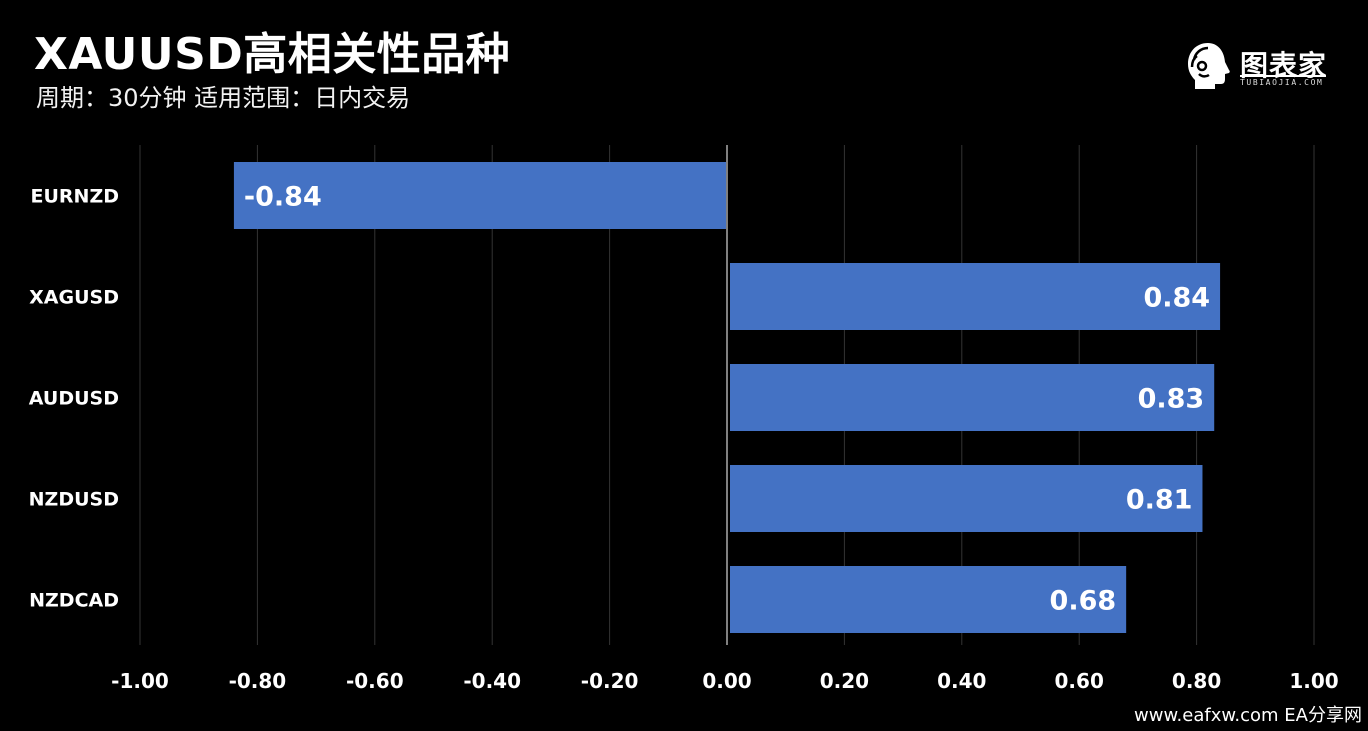  What do you see at coordinates (1083, 601) in the screenshot?
I see `data-label: 0.68` at bounding box center [1083, 601].